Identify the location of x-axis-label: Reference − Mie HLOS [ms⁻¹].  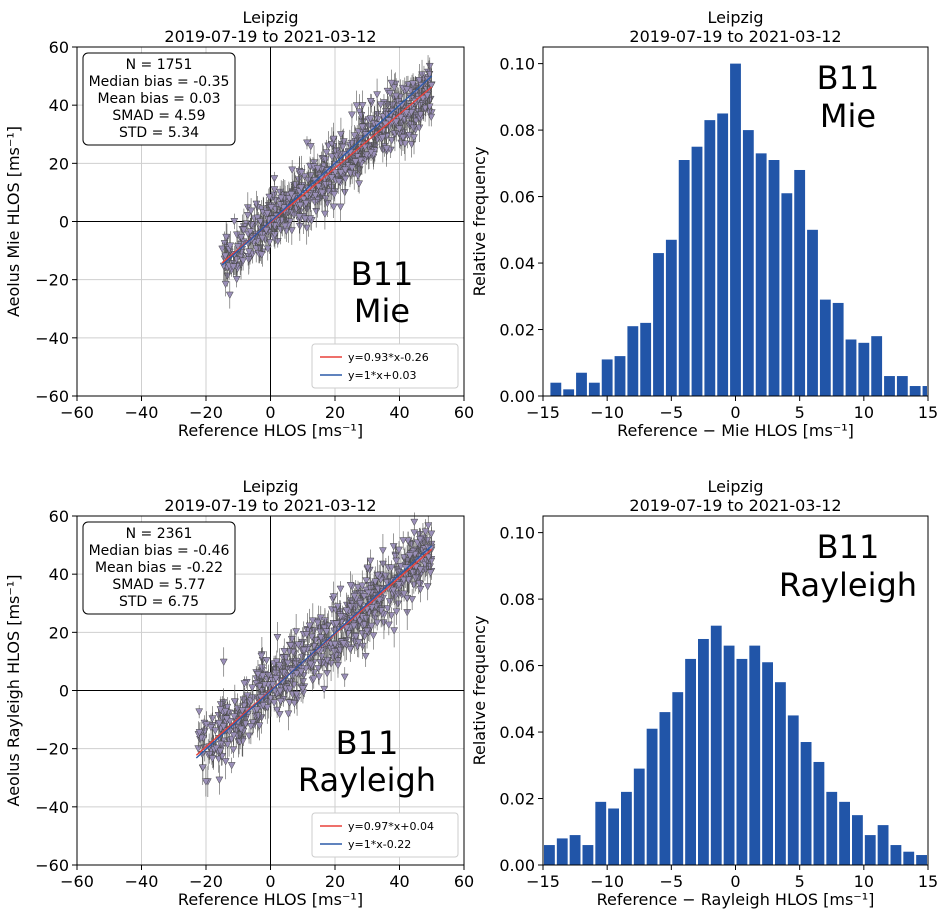
(735, 430).